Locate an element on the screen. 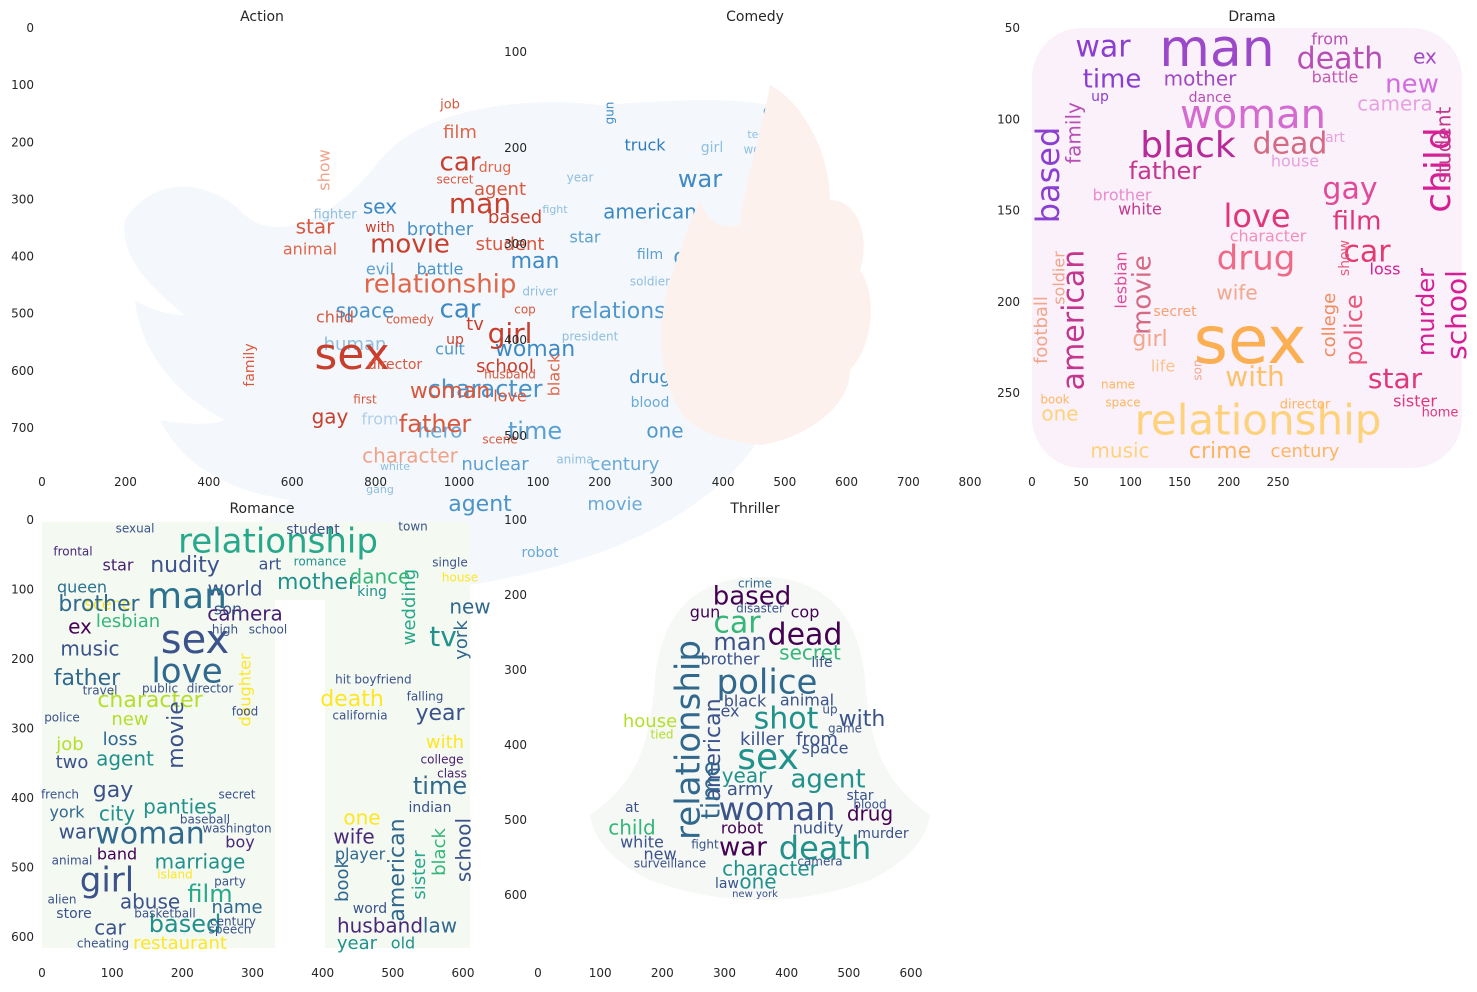 Image resolution: width=1477 pixels, height=992 pixels. word-boy: boy is located at coordinates (239, 842).